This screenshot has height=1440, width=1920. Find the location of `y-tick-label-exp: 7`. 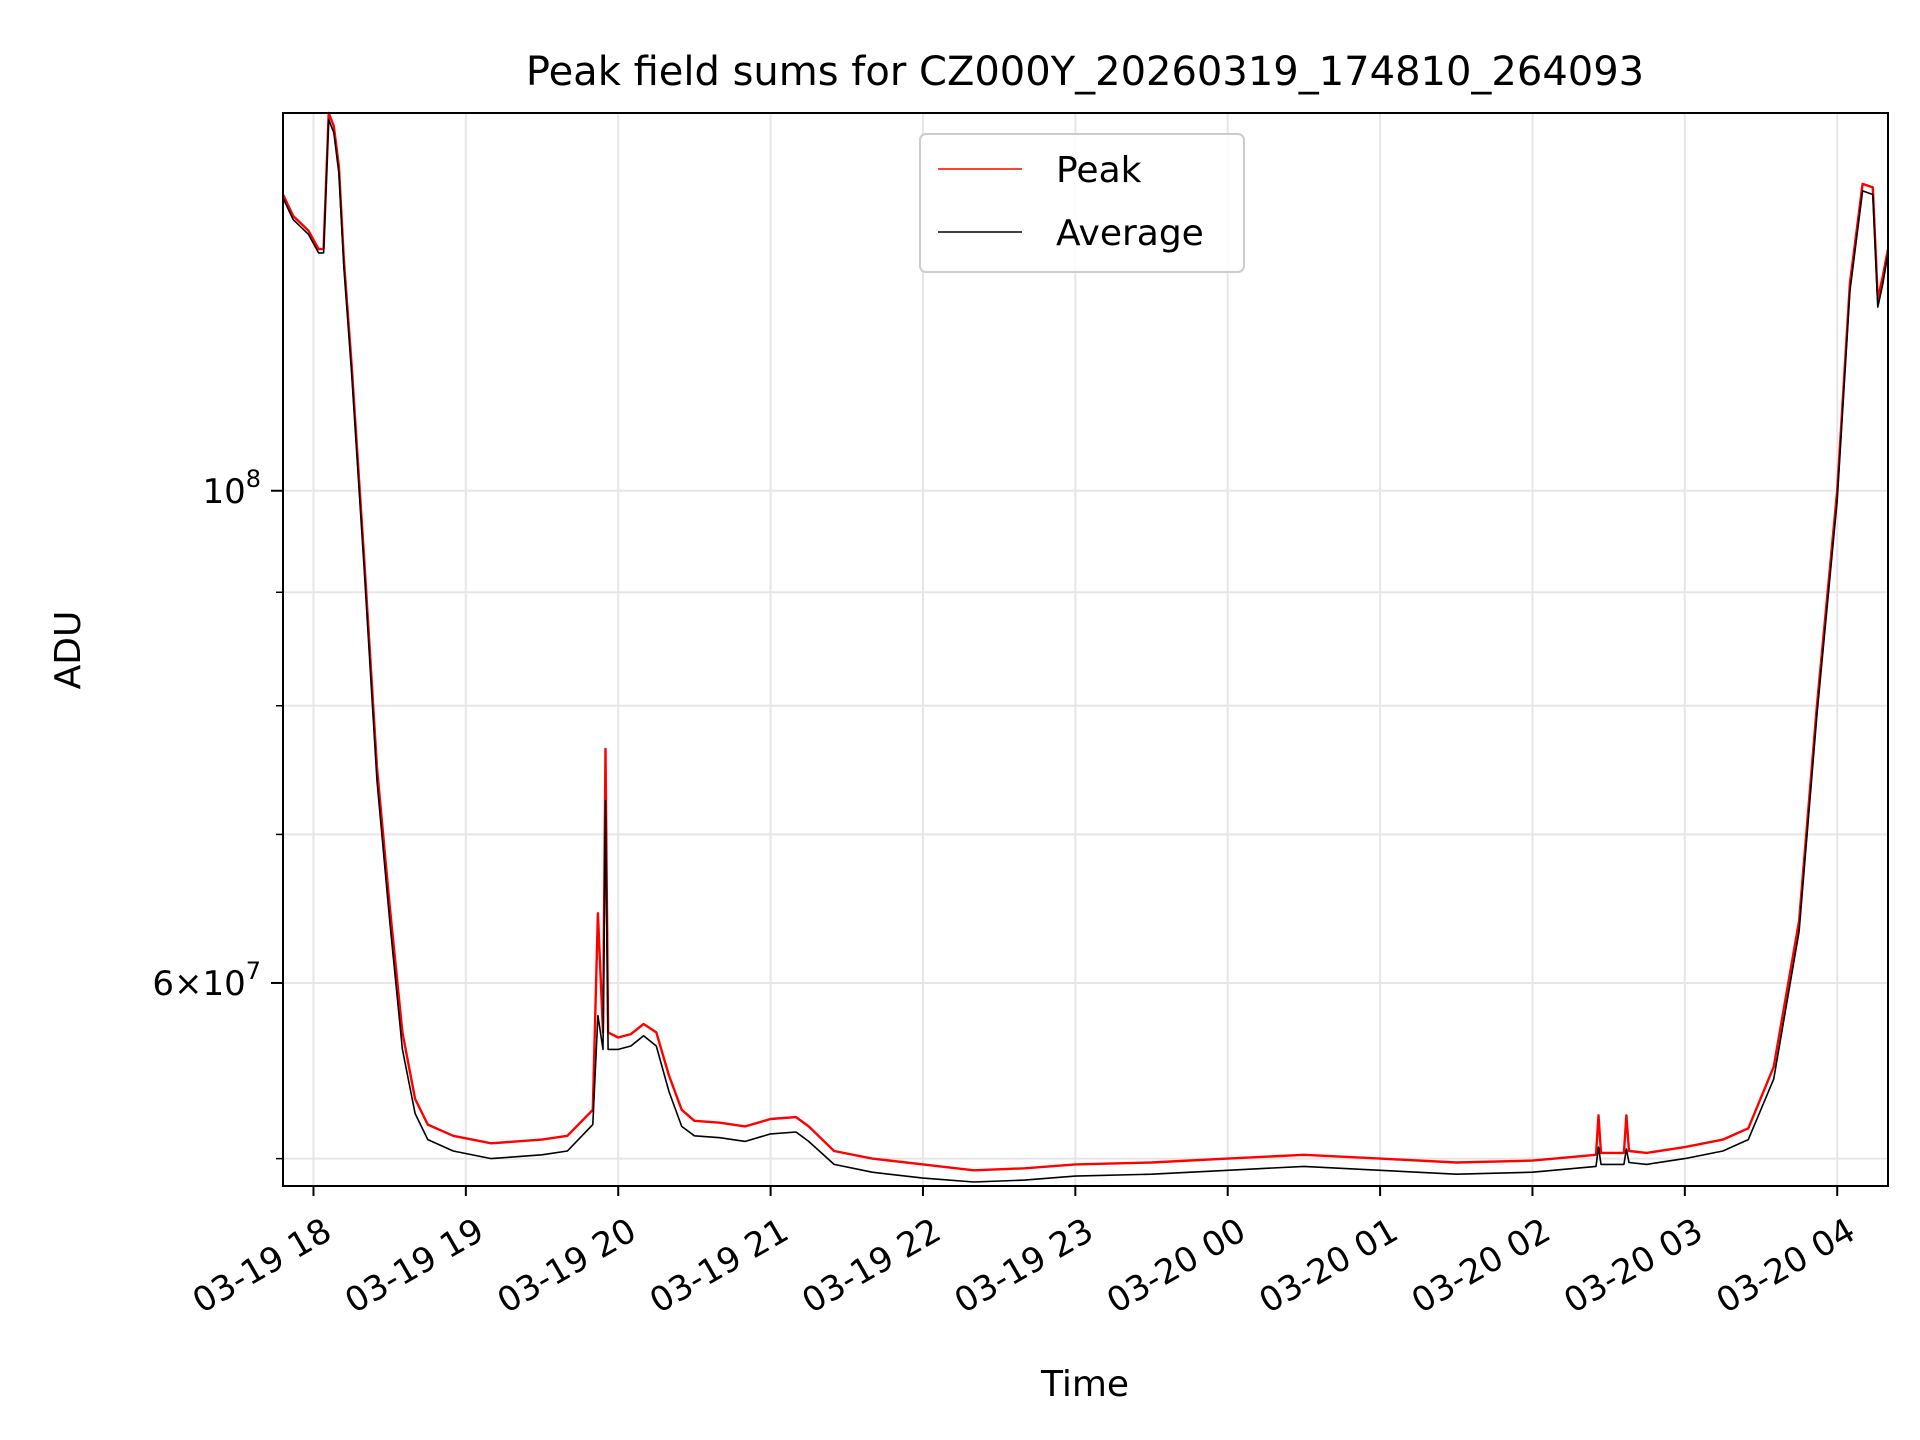

y-tick-label-exp: 7 is located at coordinates (253, 971).